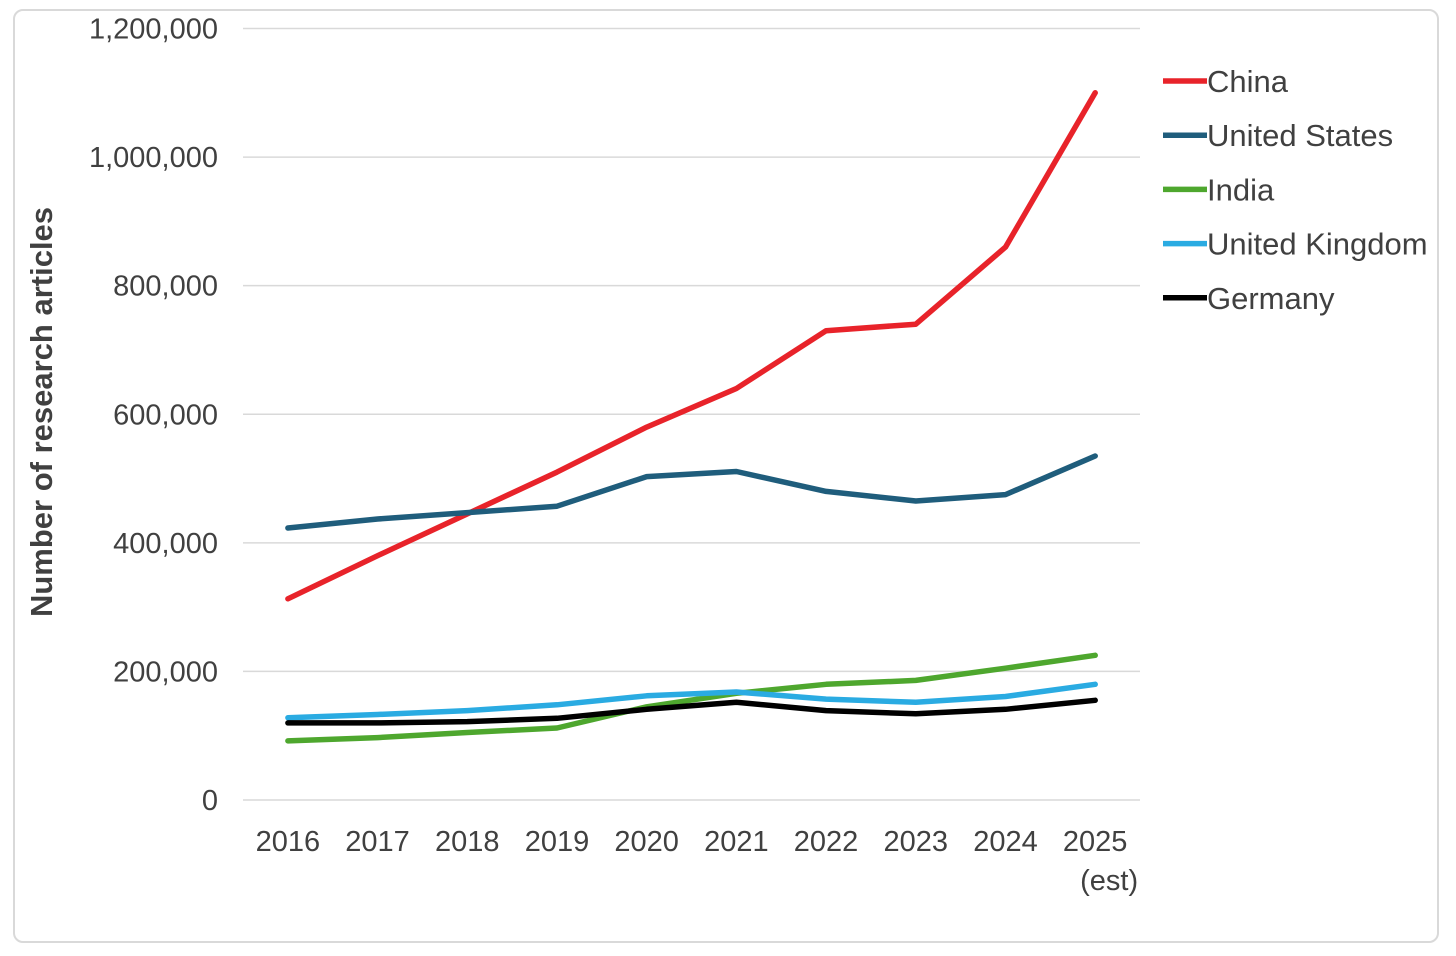 The width and height of the screenshot is (1456, 956). What do you see at coordinates (736, 842) in the screenshot?
I see `x-tick-label: 2021` at bounding box center [736, 842].